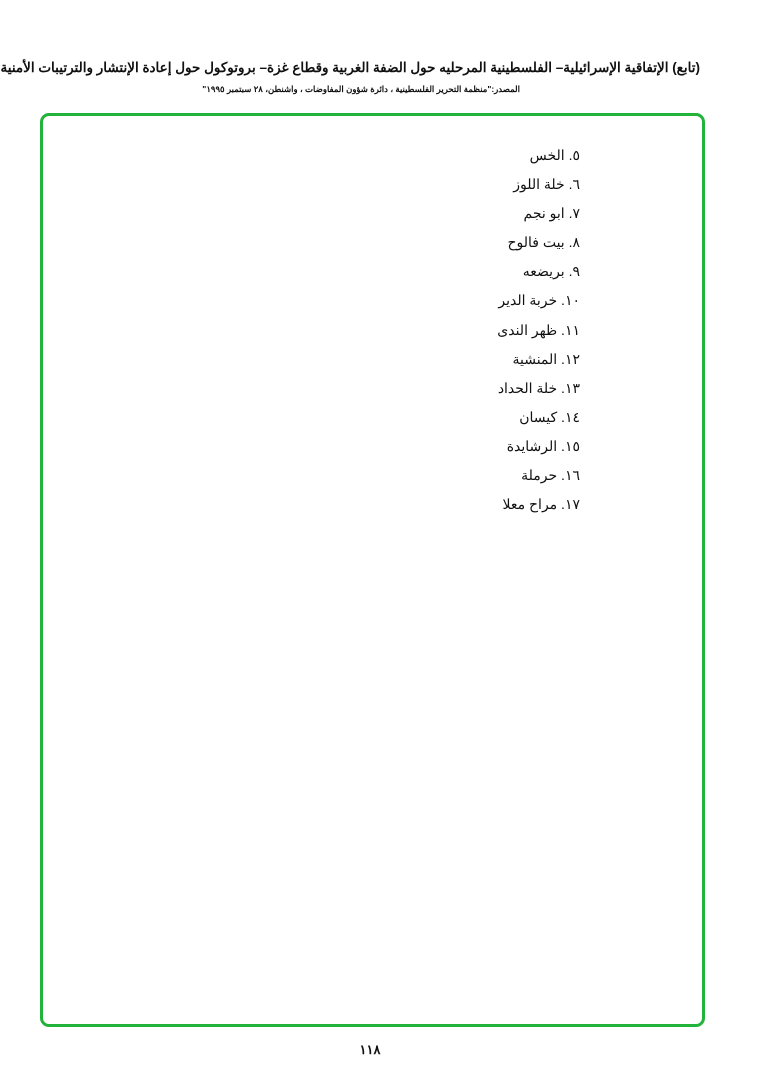  Describe the element at coordinates (549, 416) in the screenshot. I see `list-item: ١٤. كيسان` at that location.